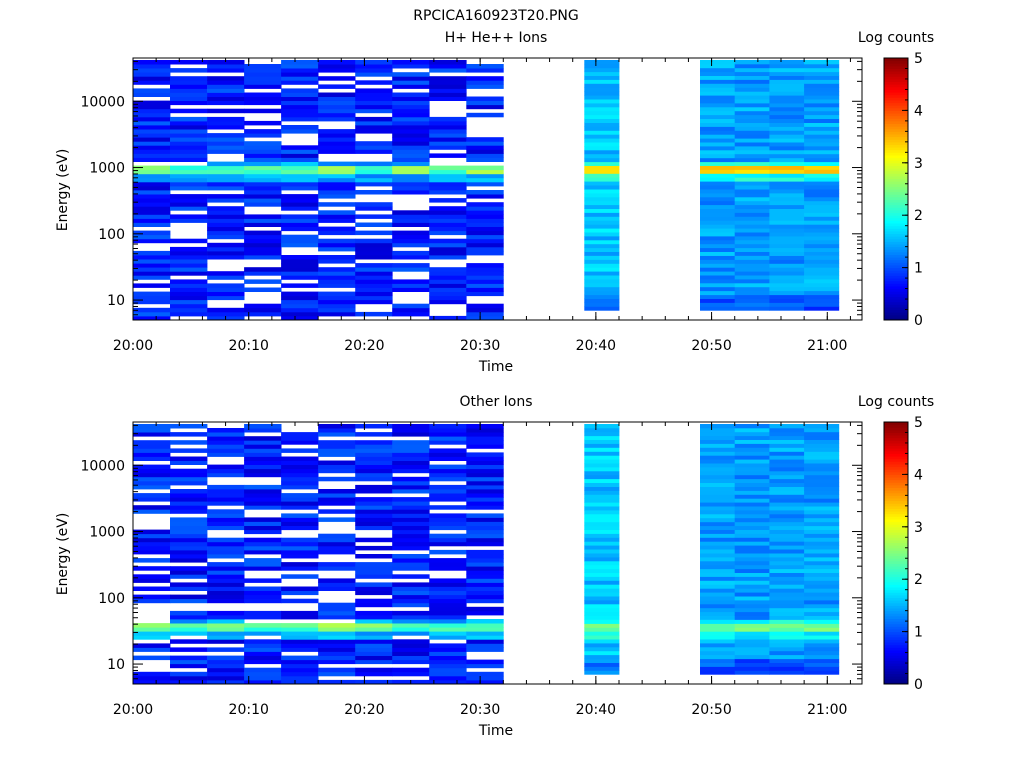  What do you see at coordinates (364, 710) in the screenshot?
I see `x-tick-label: 20:20` at bounding box center [364, 710].